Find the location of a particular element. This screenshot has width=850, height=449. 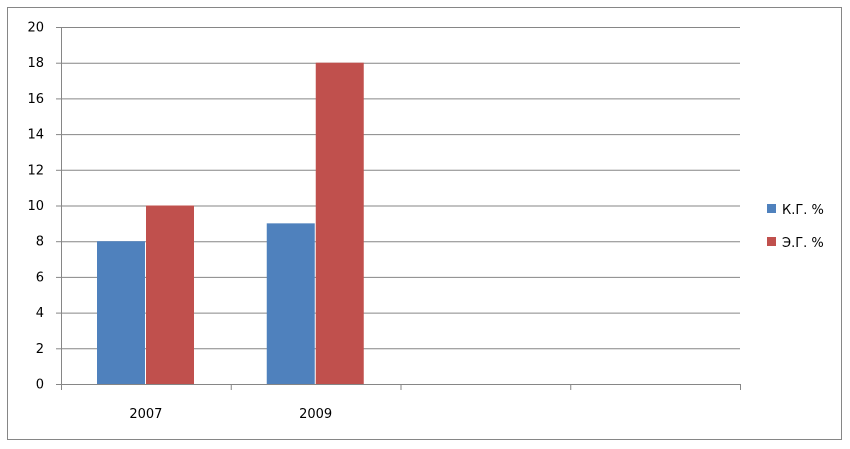

x-tick-label: 2009 is located at coordinates (315, 414).